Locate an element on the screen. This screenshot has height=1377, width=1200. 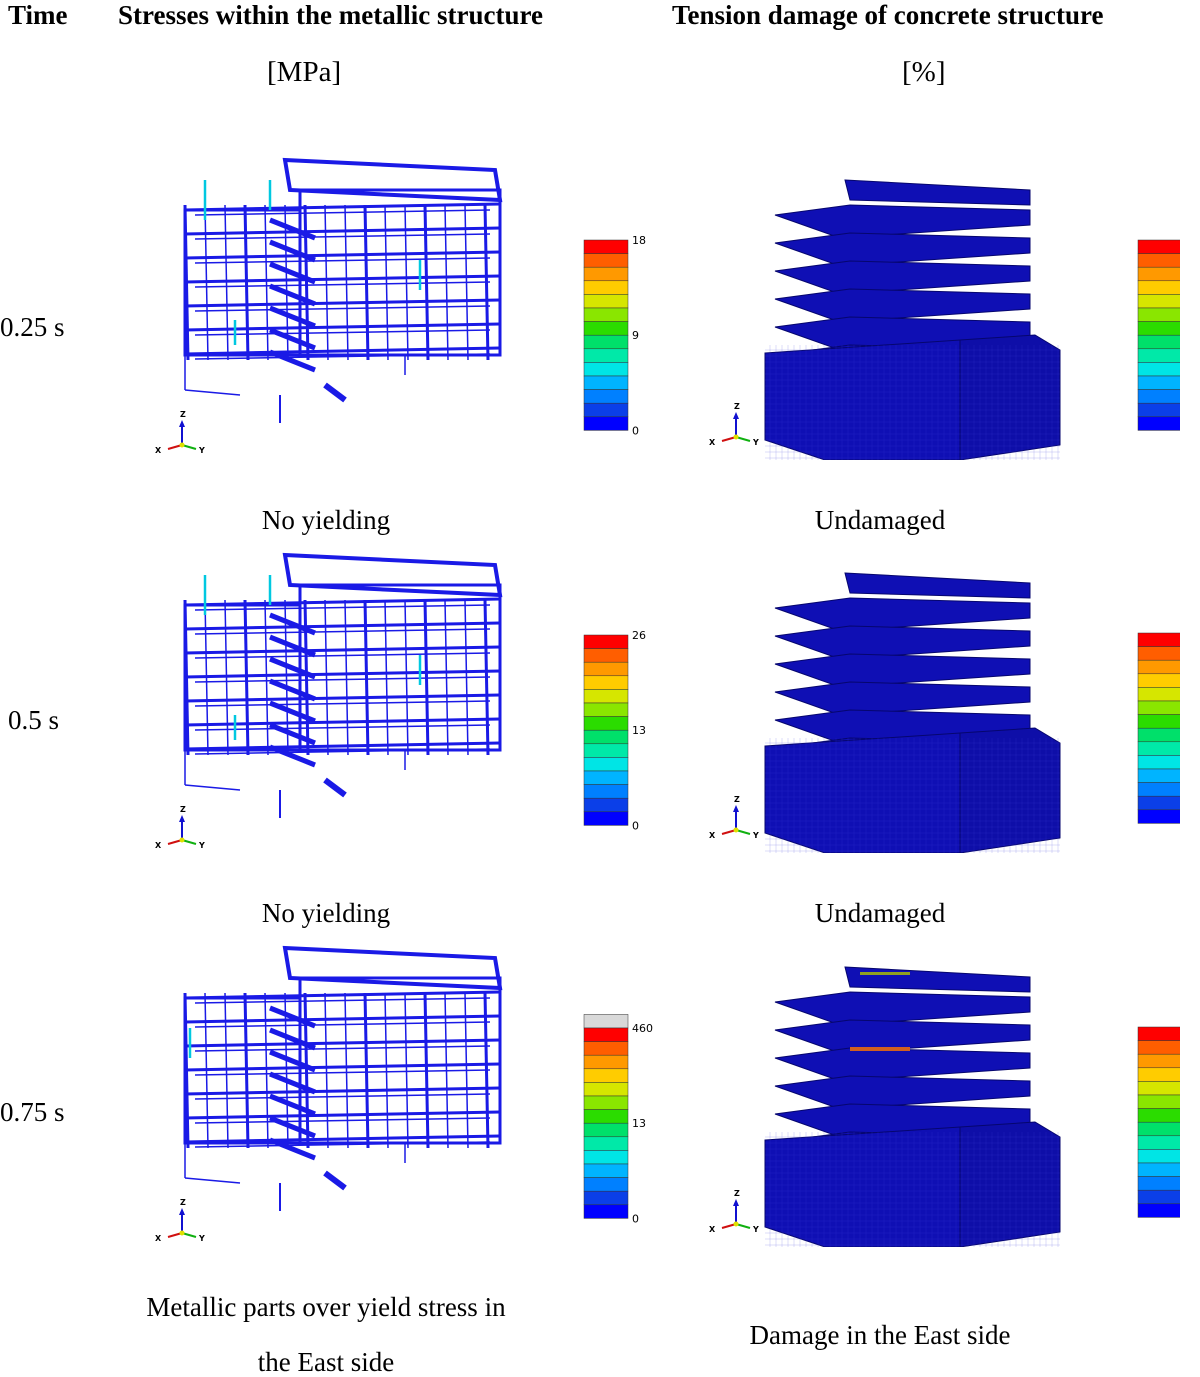
colorbar-grey-segment is located at coordinates (606, 1021).